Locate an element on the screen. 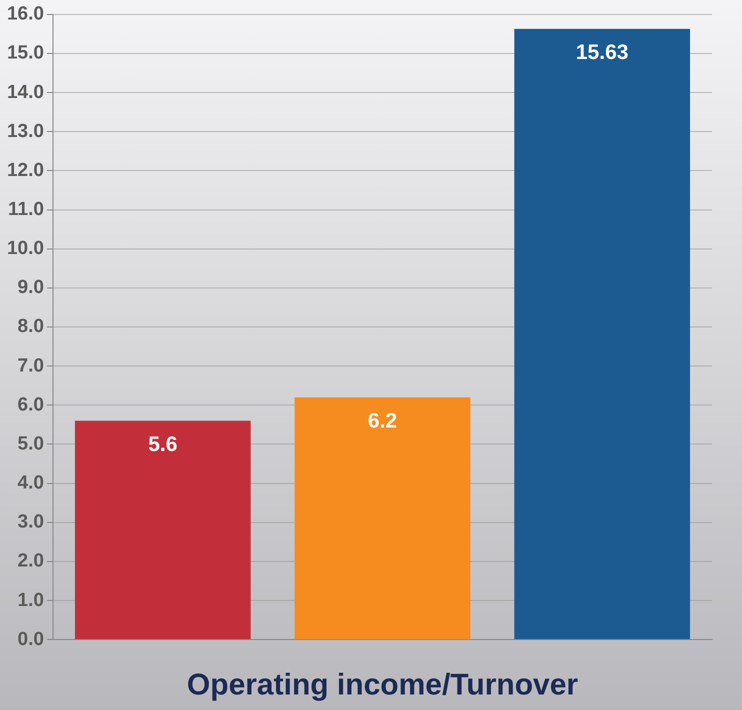 This screenshot has height=710, width=742. y-tick-label: 6.0 is located at coordinates (31, 405).